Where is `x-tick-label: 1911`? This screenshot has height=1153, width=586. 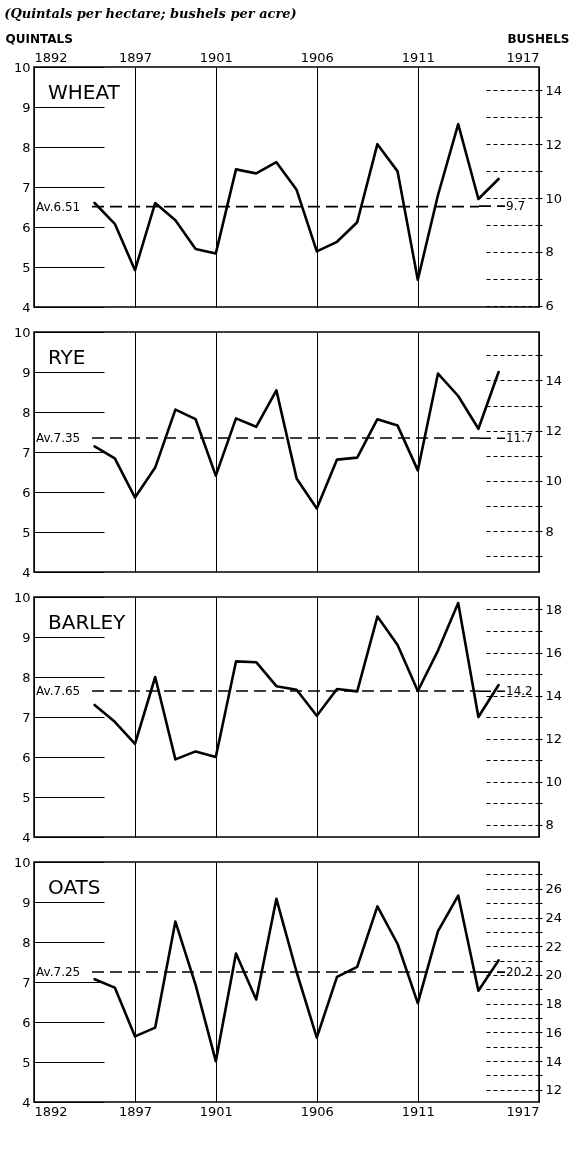 x-tick-label: 1911 is located at coordinates (418, 1111).